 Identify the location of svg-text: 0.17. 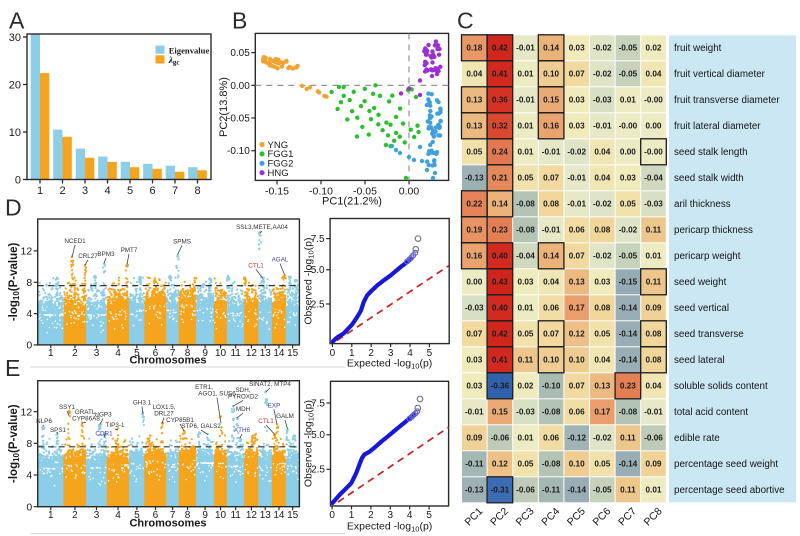
(577, 308).